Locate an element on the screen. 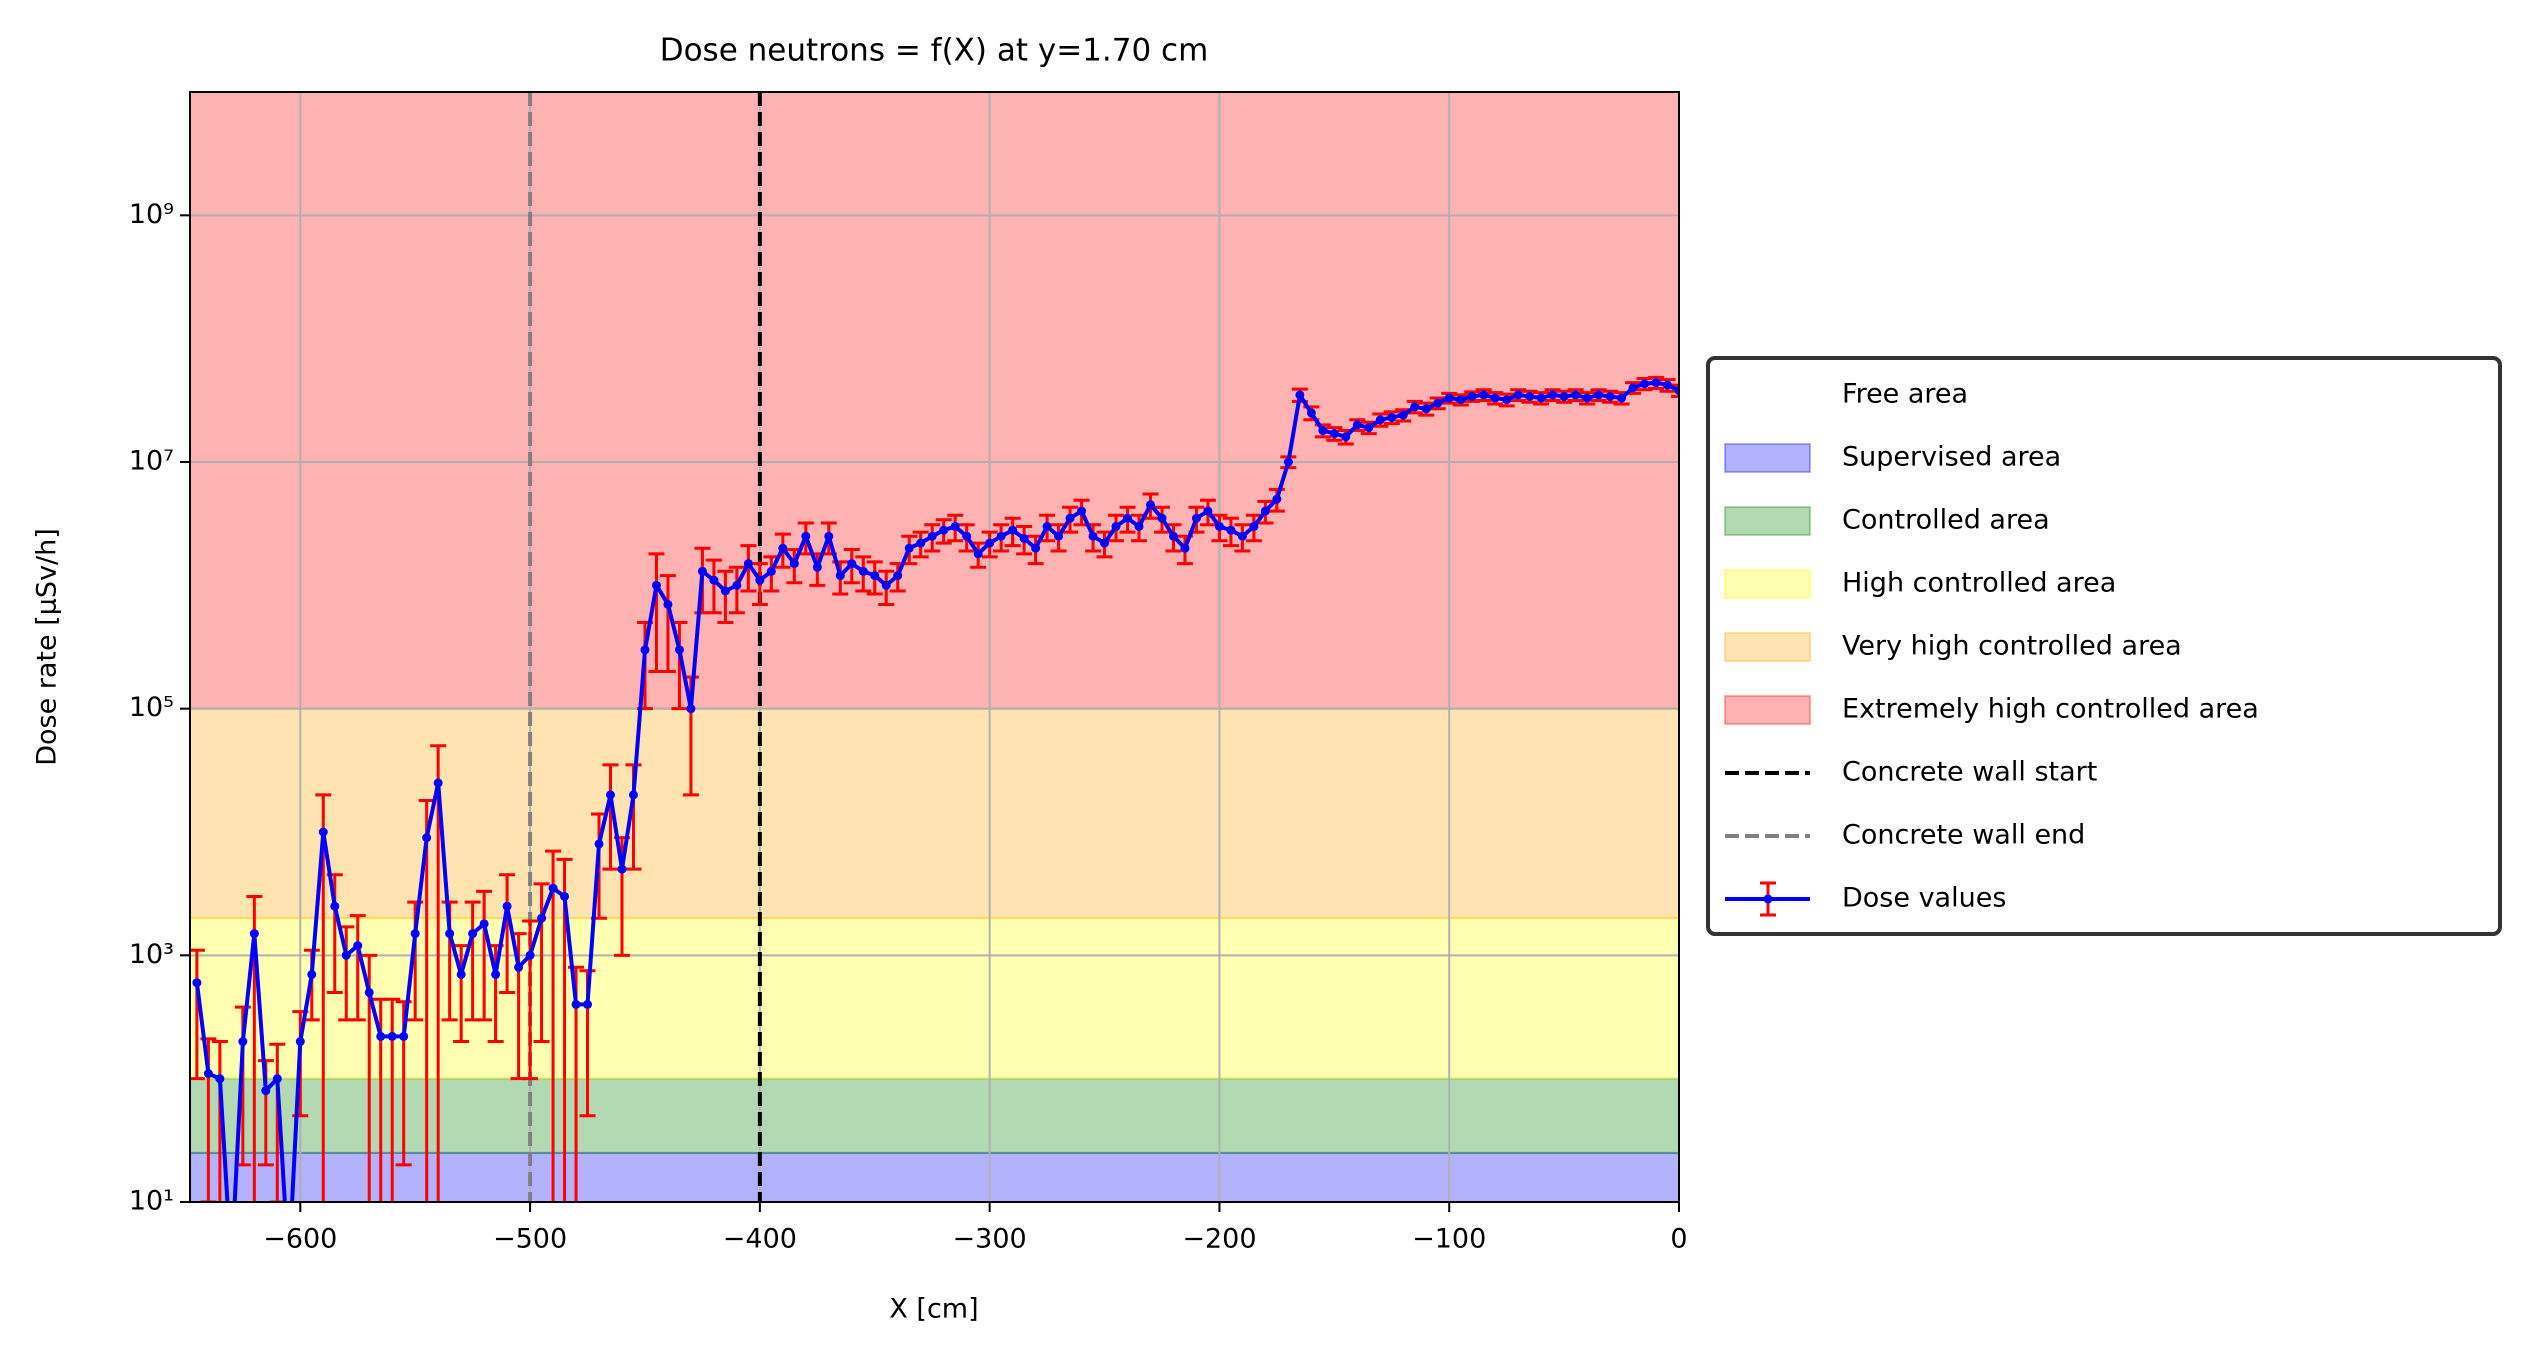 This screenshot has height=1361, width=2529. y-axis-label: Dose rate [µSv/h] is located at coordinates (47, 647).